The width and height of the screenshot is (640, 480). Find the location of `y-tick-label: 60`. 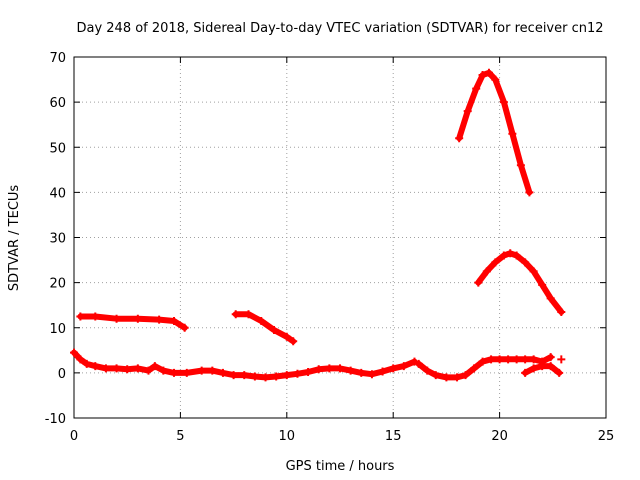

y-tick-label: 60 is located at coordinates (57, 103).